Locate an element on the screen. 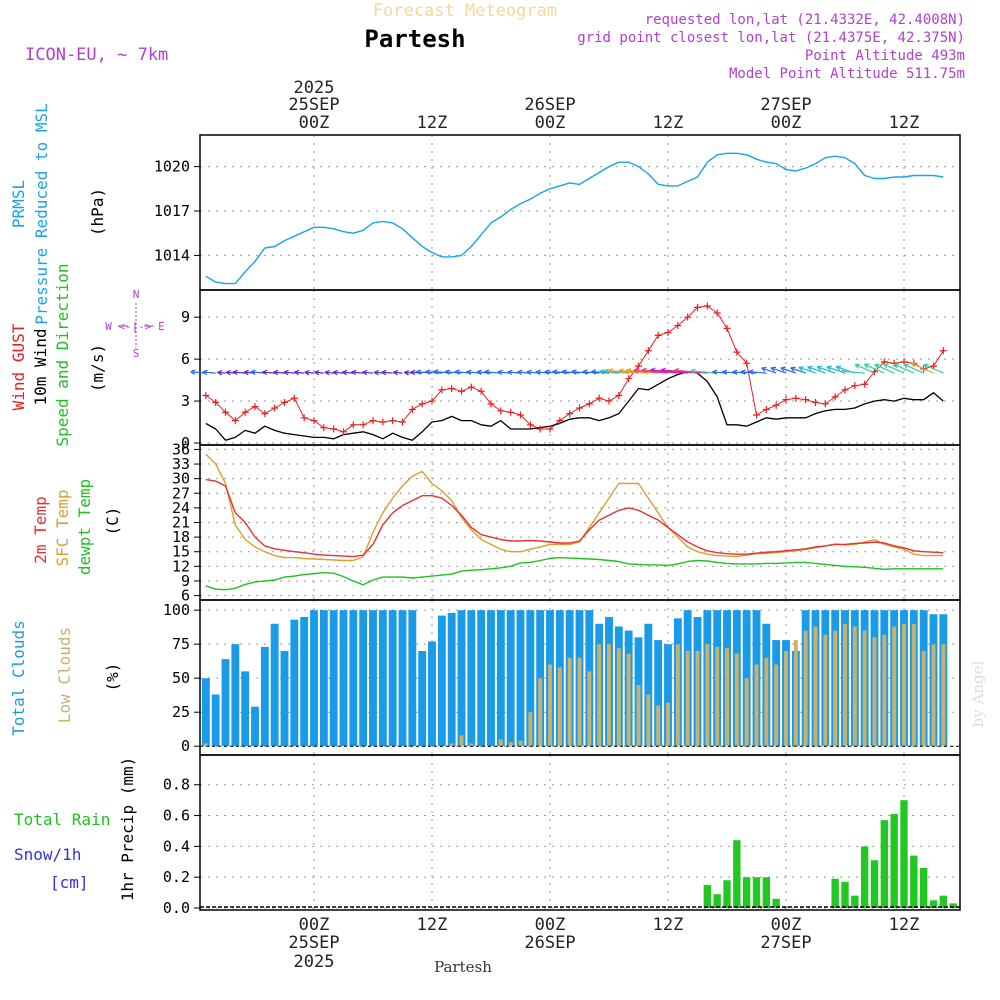 The height and width of the screenshot is (1000, 1000). snow-unit-label: [cm] is located at coordinates (69, 882).